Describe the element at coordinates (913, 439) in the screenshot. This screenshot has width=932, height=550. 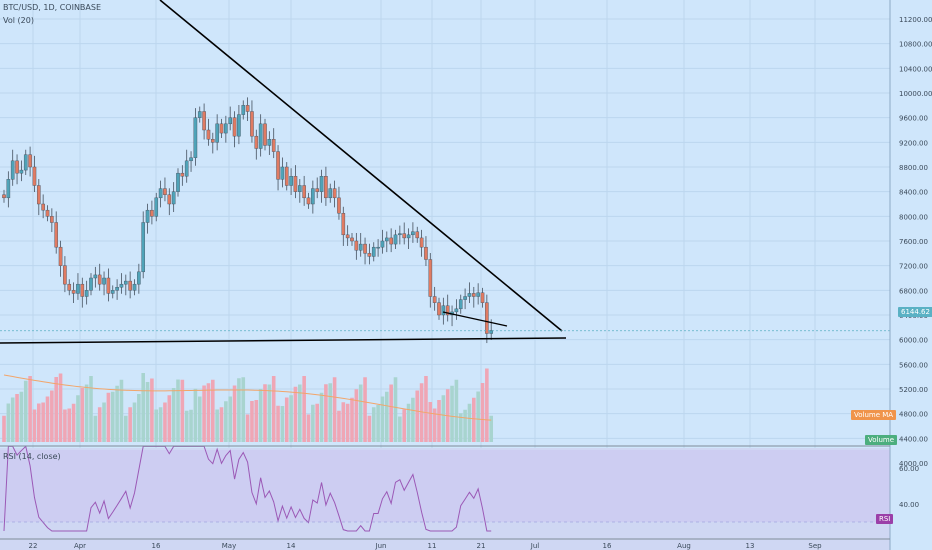
I see `price-tick-label: 4400.00` at that location.